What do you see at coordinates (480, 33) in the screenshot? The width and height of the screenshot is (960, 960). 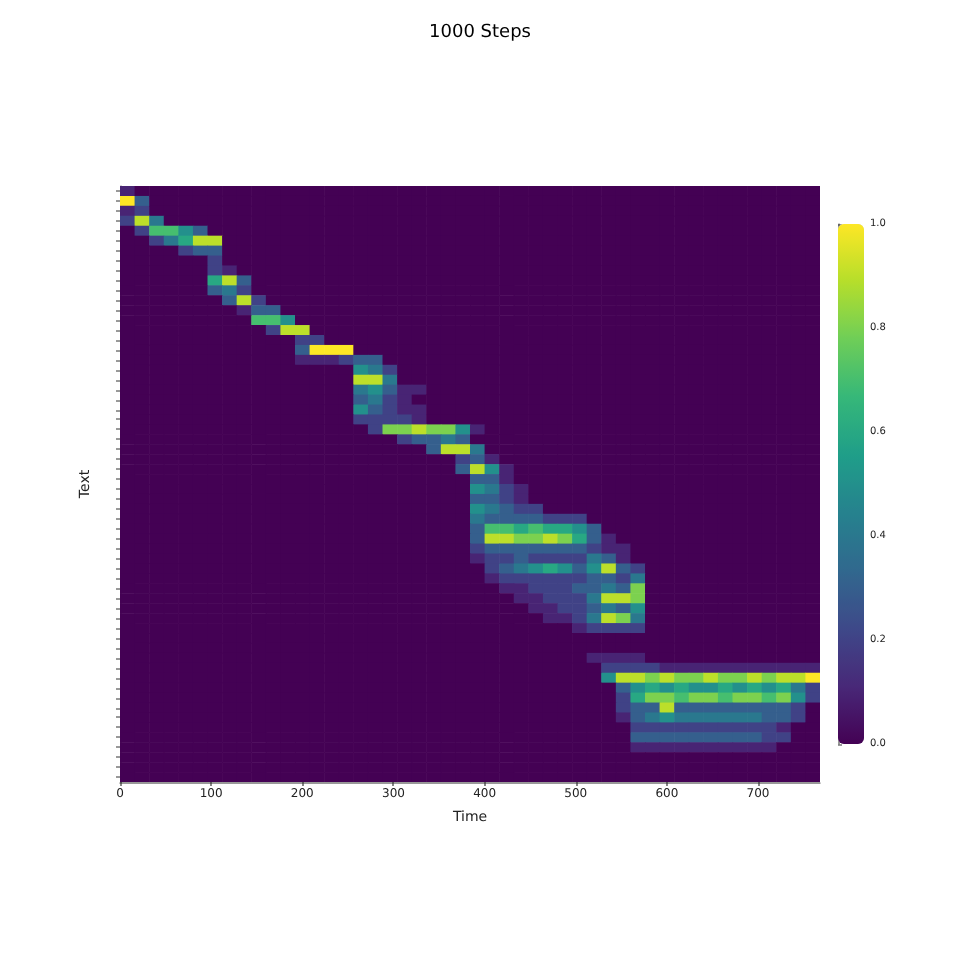 I see `chart-title: 1000 Steps` at bounding box center [480, 33].